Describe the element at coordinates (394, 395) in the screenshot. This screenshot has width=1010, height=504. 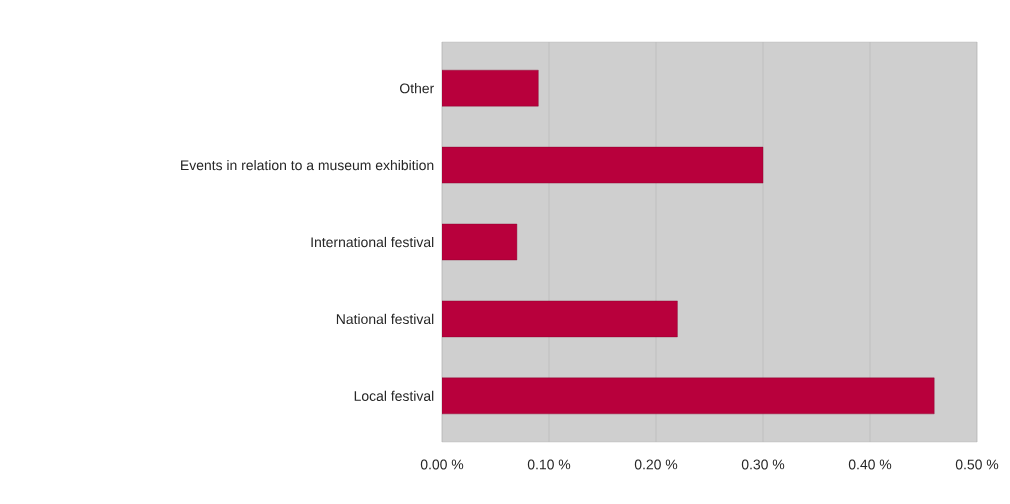
I see `y-tick-label: Local festival` at that location.